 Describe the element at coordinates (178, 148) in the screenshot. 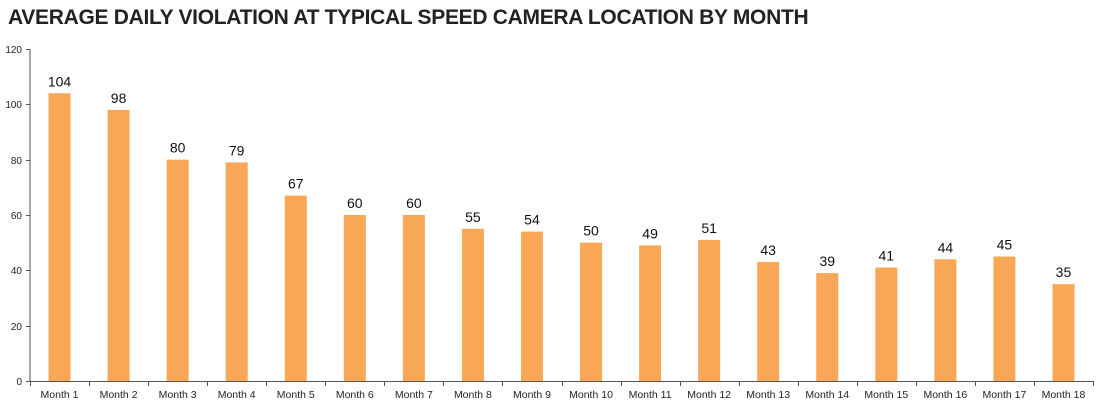

I see `data-label: 80` at that location.